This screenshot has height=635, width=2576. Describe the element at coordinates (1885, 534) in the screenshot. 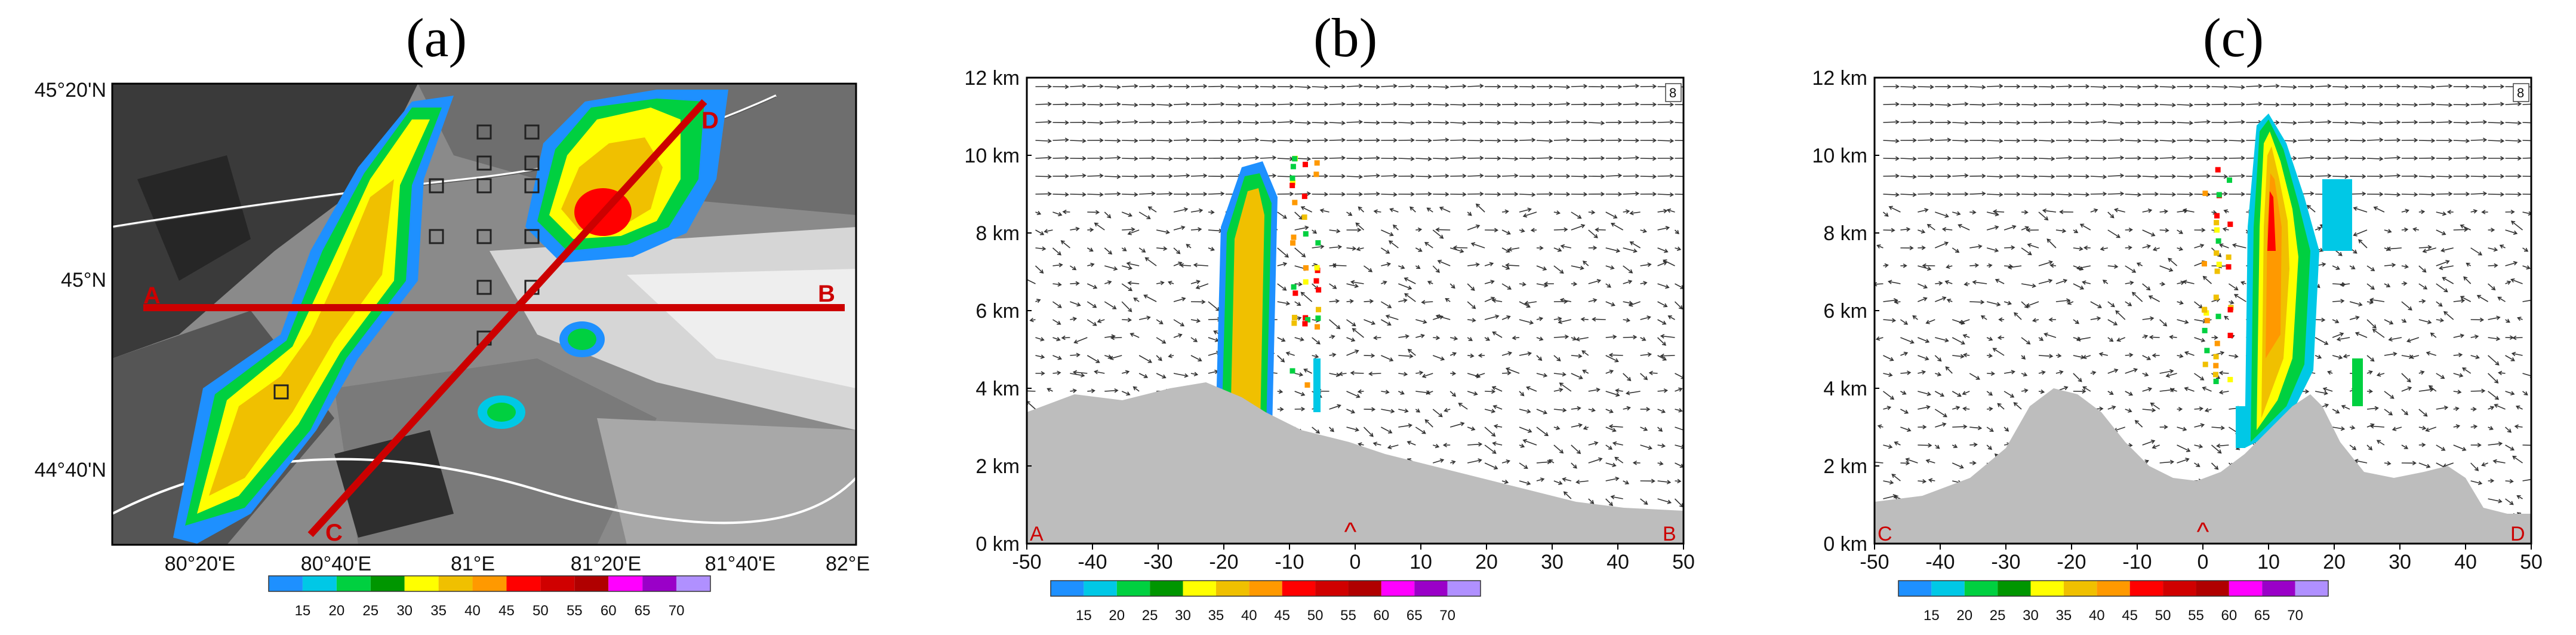

I see `section-start-C: C` at that location.